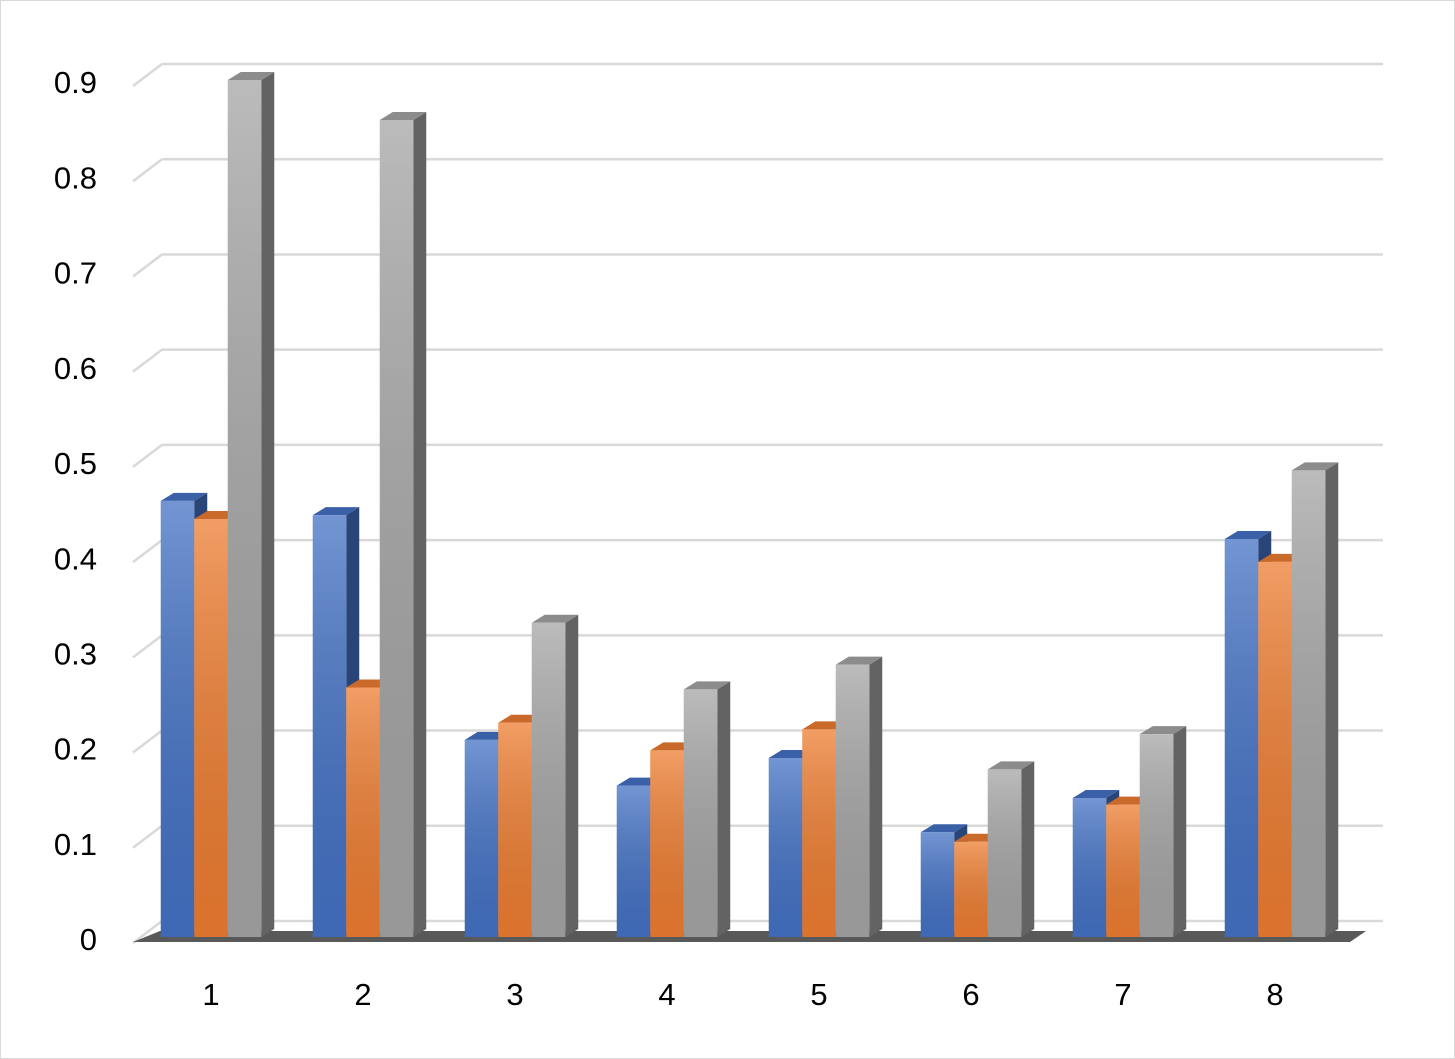 This screenshot has width=1455, height=1059. What do you see at coordinates (75, 273) in the screenshot?
I see `y-tick-label: 0.7` at bounding box center [75, 273].